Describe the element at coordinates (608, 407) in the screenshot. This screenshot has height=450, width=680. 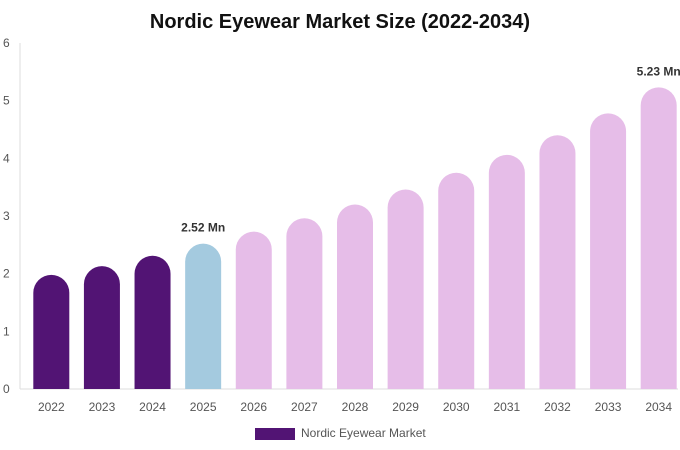
I see `x-tick-label: 2033` at that location.